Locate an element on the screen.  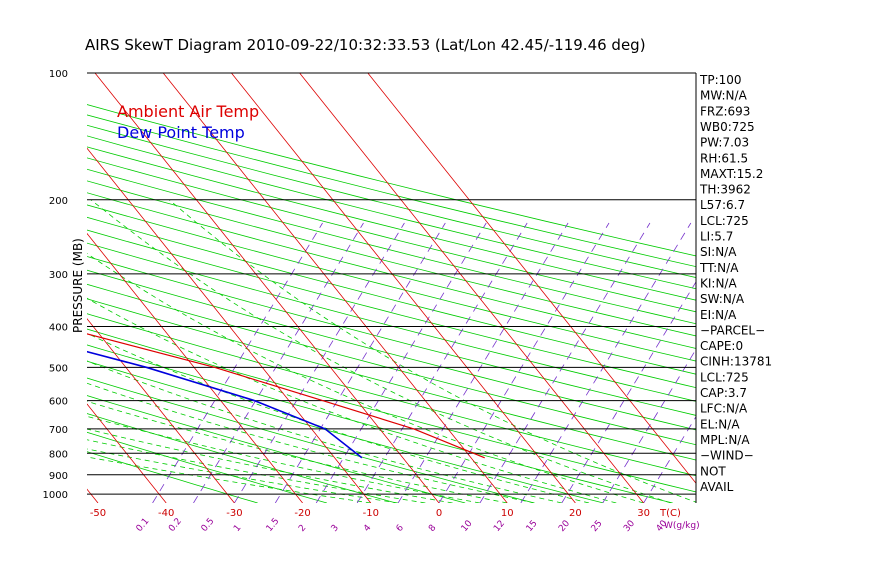
info-panel-item: AVAIL is located at coordinates (717, 487).